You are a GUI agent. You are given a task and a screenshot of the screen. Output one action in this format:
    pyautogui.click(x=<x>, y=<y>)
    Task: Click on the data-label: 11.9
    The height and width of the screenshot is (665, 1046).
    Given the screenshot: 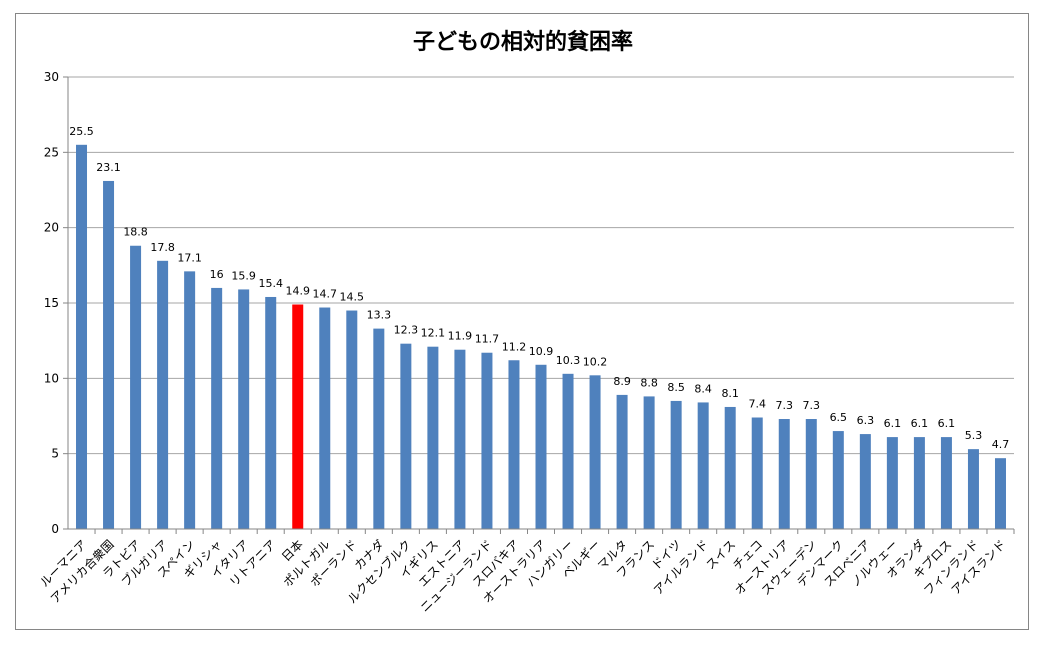 What is the action you would take?
    pyautogui.click(x=460, y=336)
    